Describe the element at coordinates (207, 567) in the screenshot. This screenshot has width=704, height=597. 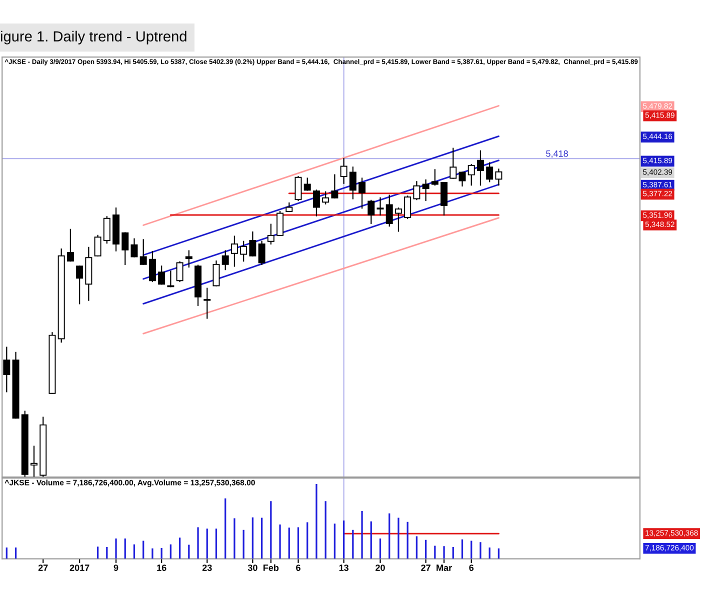
I see `x-tick-label: 23` at that location.